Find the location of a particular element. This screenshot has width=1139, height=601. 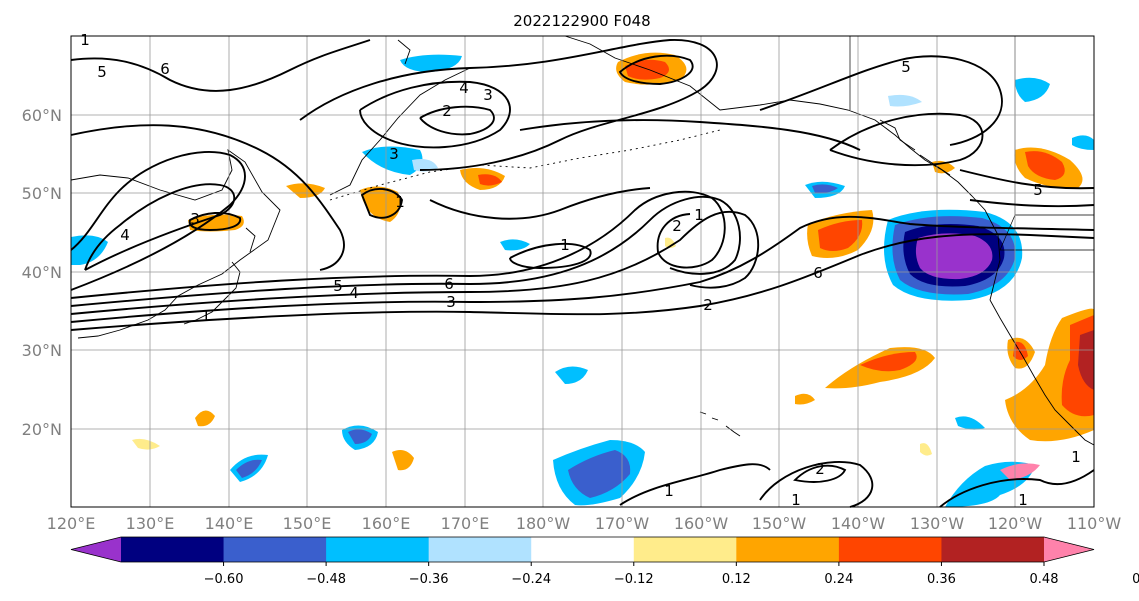

lon-label-180w: 180°W is located at coordinates (543, 523).